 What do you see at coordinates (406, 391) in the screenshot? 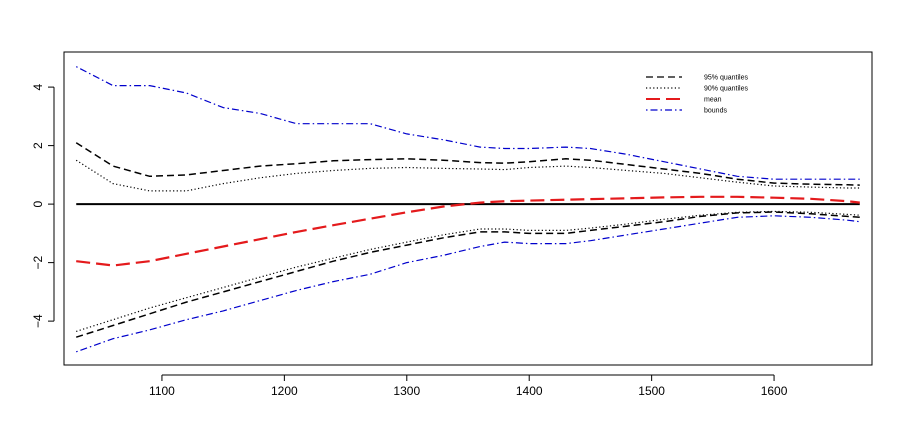
I see `x-tick-label: 1300` at bounding box center [406, 391].